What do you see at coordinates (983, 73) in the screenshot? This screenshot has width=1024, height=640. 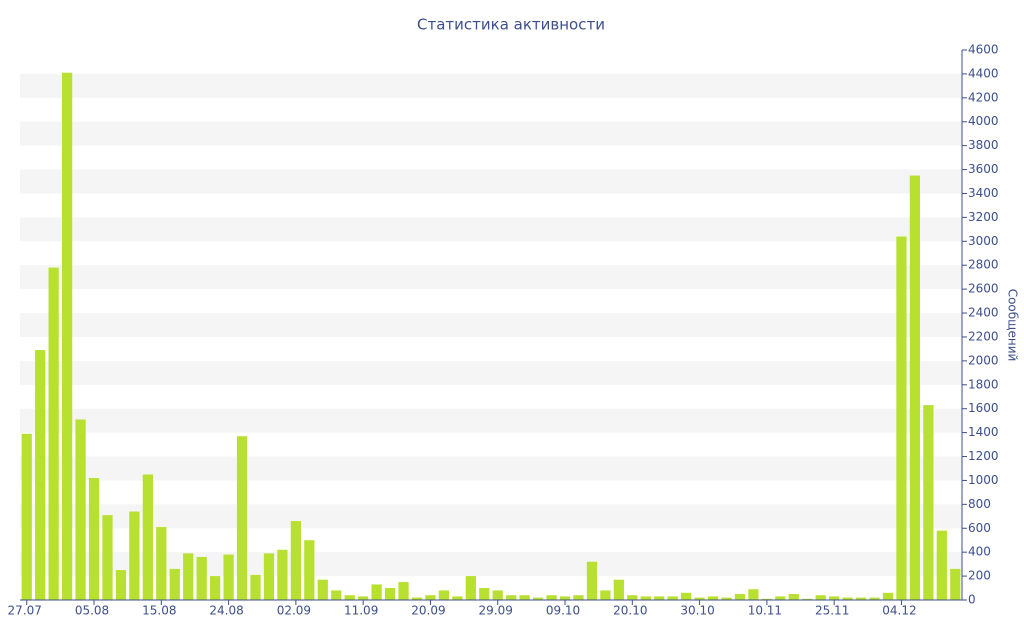 I see `y-tick-label: 4400` at bounding box center [983, 73].